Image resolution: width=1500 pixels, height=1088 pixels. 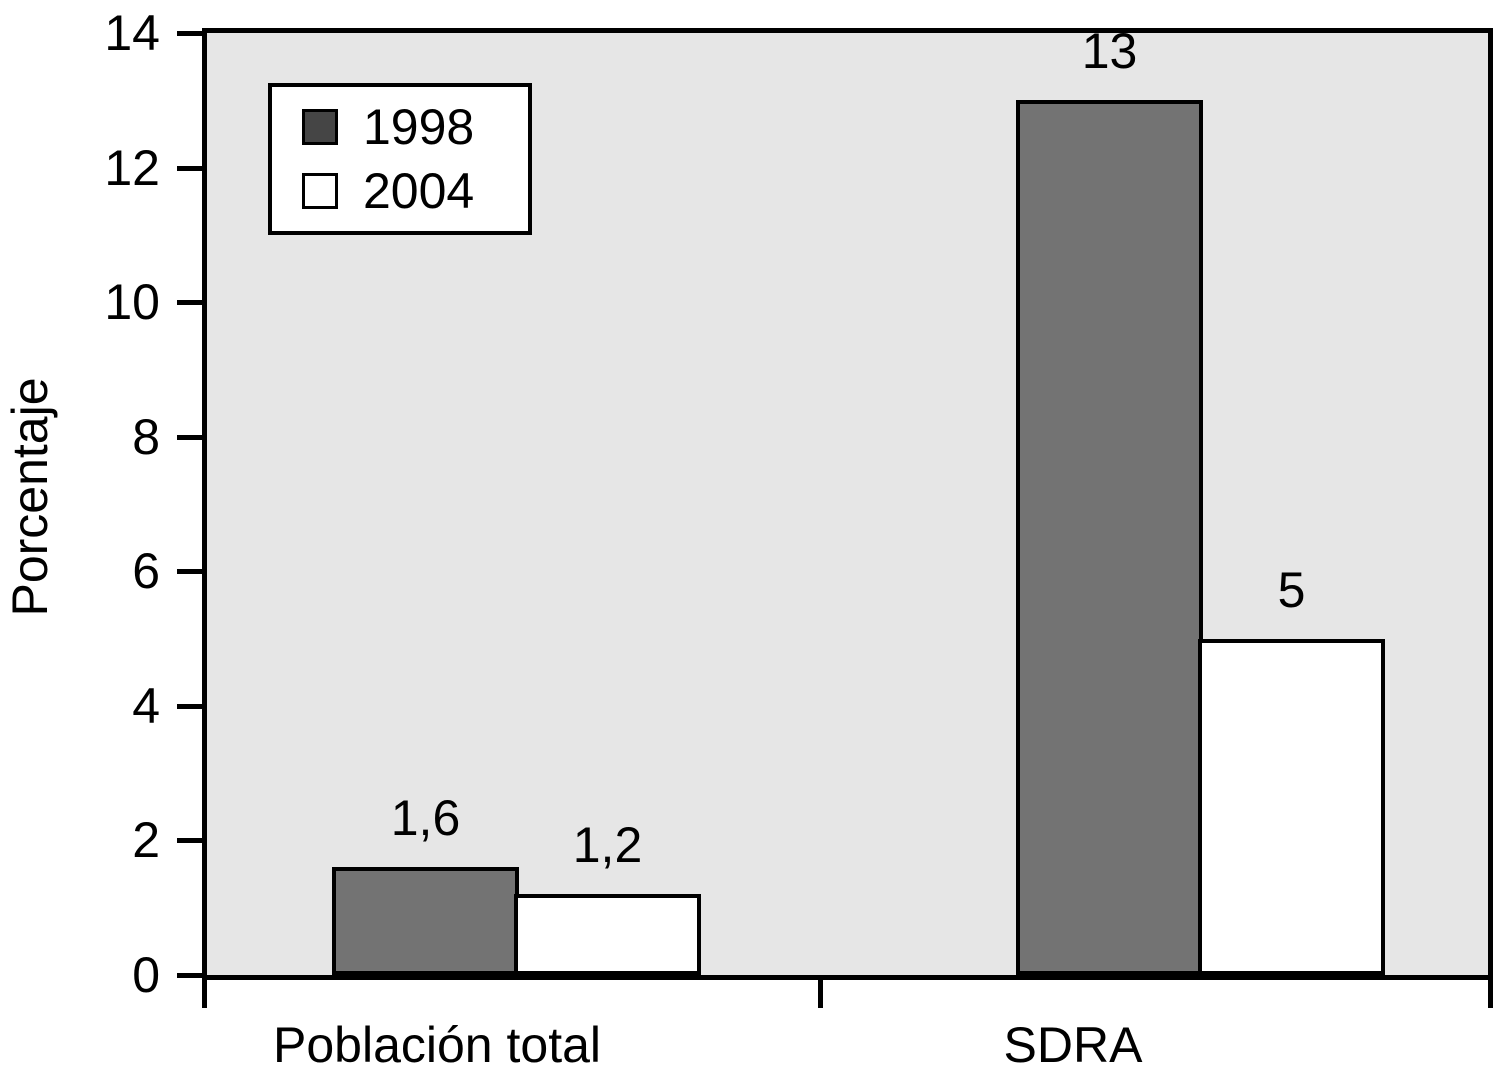 What do you see at coordinates (1291, 807) in the screenshot?
I see `bar-2004-cat1` at bounding box center [1291, 807].